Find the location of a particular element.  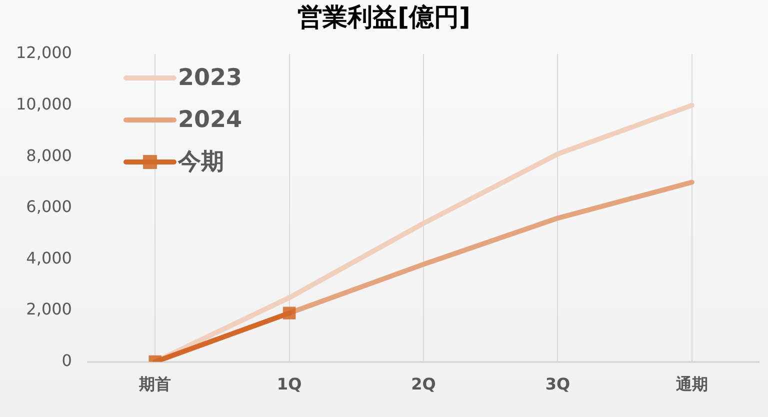

y-tick-label: 6,000 is located at coordinates (49, 206).